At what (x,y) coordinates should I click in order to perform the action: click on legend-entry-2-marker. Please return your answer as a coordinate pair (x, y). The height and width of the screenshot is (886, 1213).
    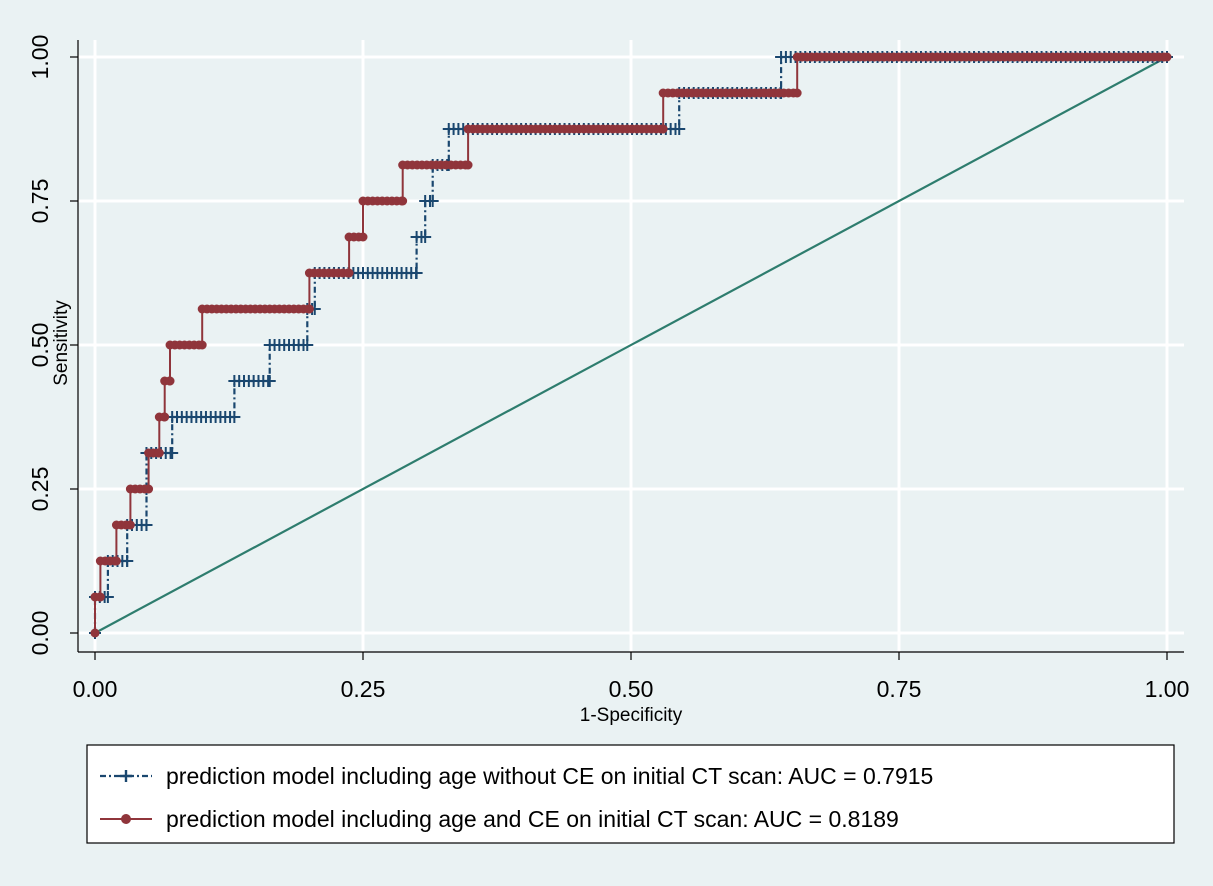
    Looking at the image, I should click on (126, 819).